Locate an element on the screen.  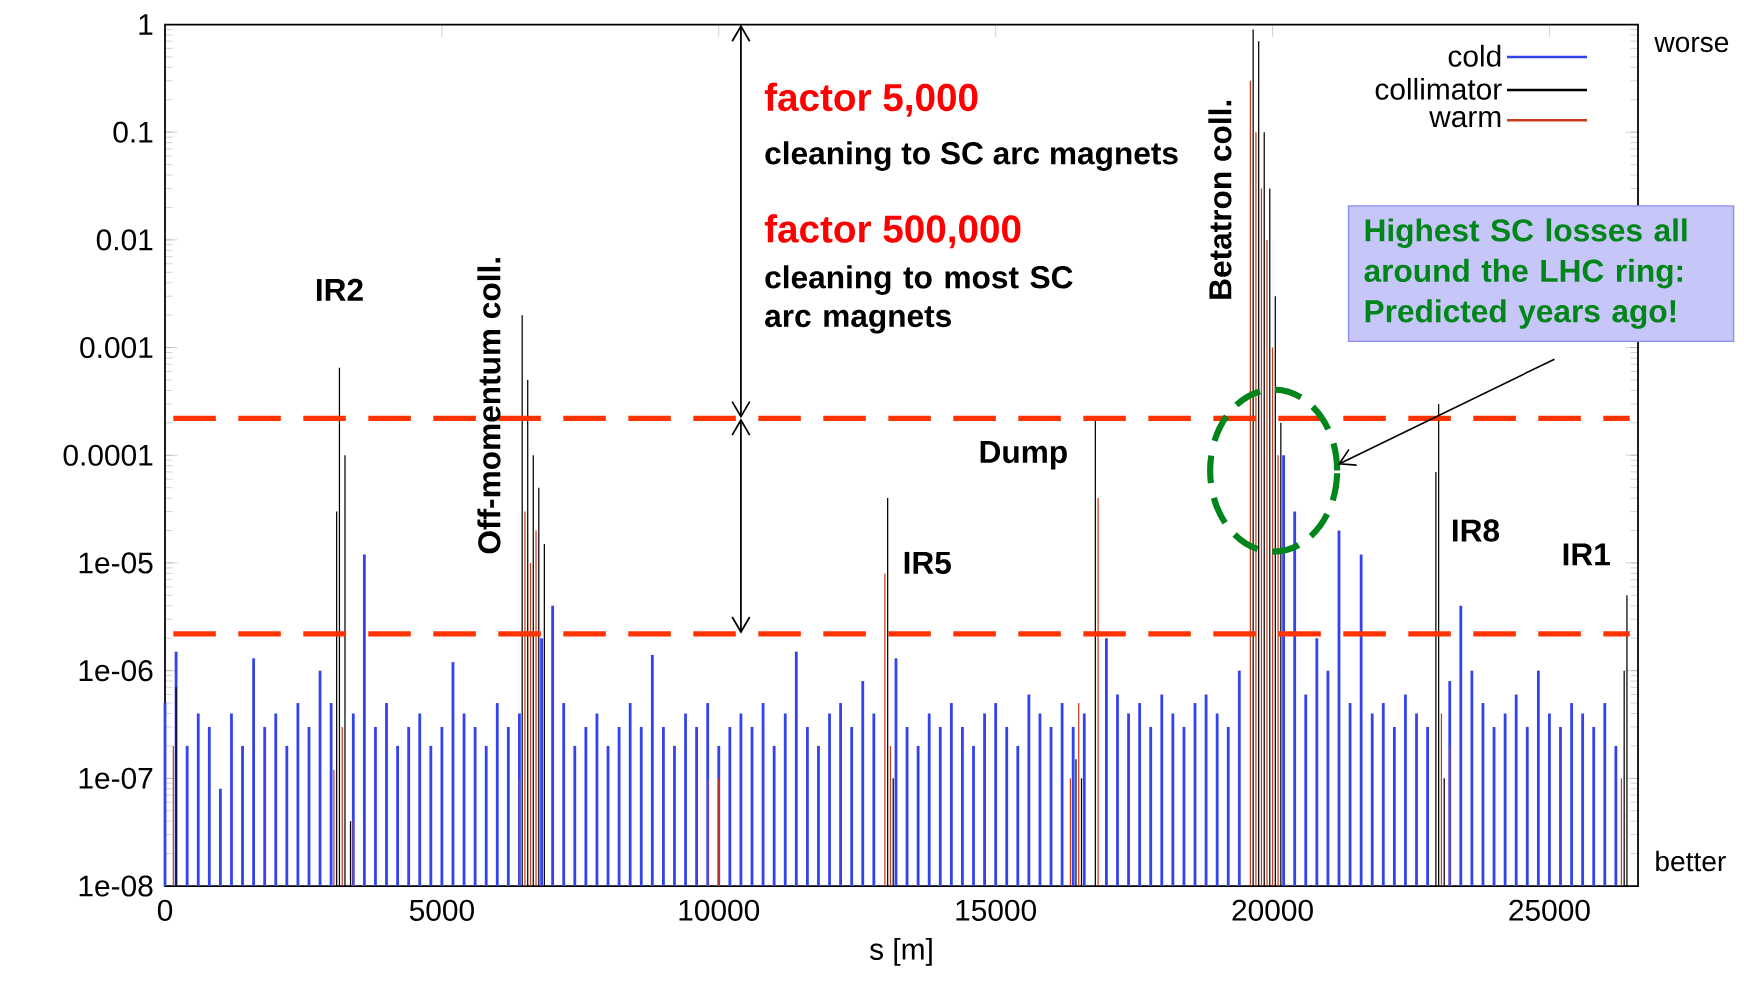
text: worse is located at coordinates (1691, 44).